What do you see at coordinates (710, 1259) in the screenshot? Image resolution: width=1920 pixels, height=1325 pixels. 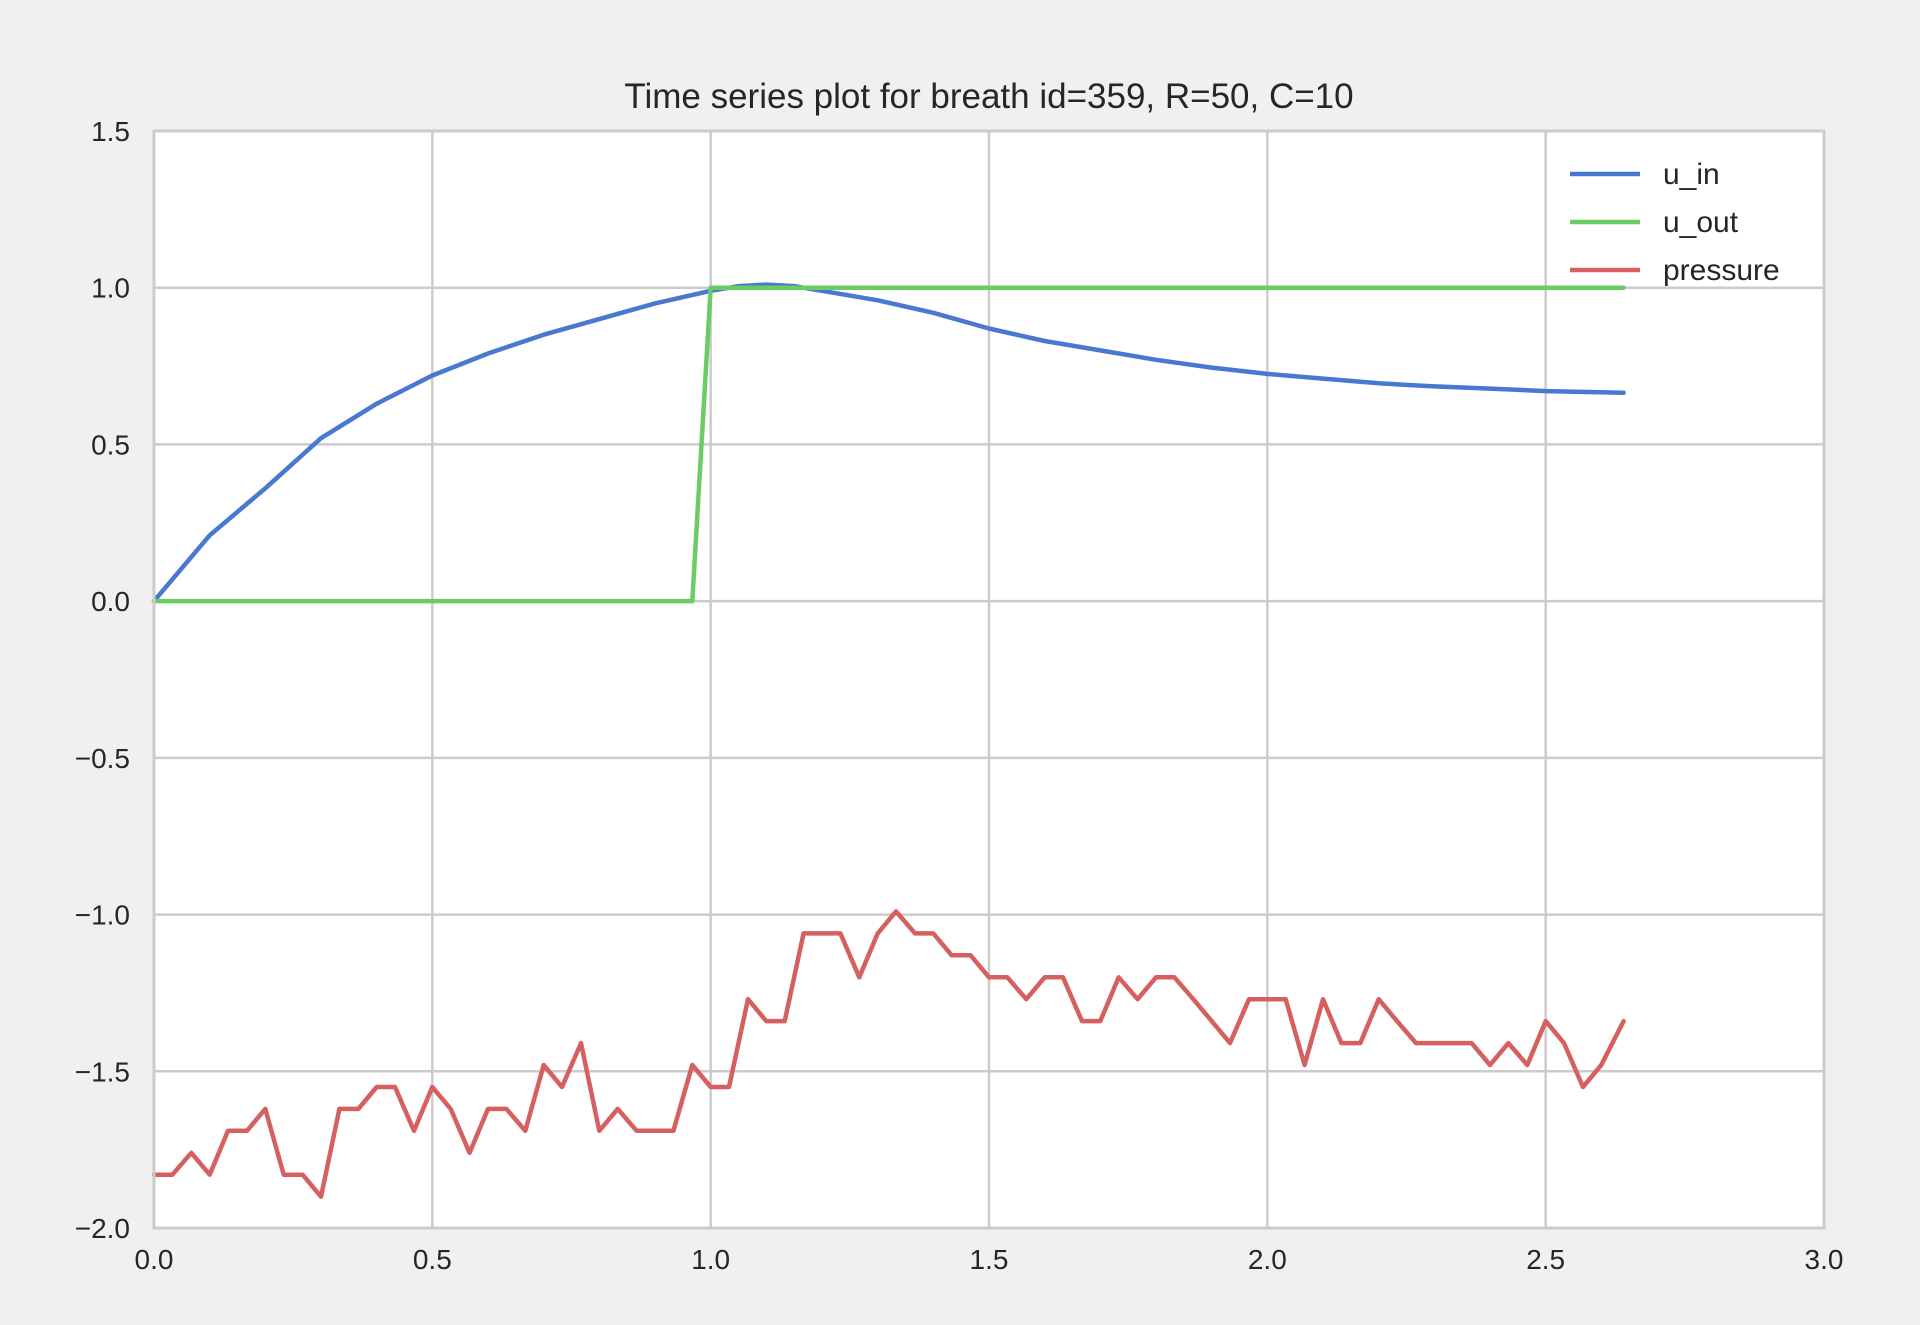 I see `x-tick-label: 1.0` at bounding box center [710, 1259].